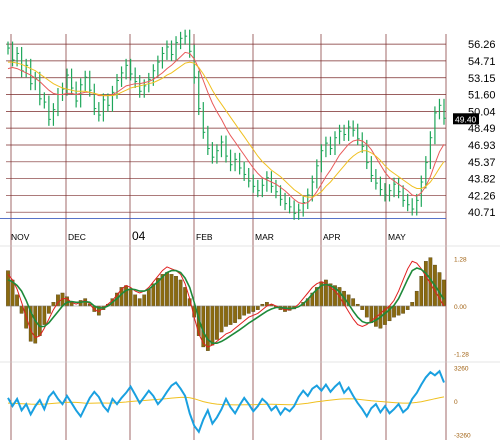 The height and width of the screenshot is (445, 500). Describe the element at coordinates (456, 402) in the screenshot. I see `oscillator-tick-label: 0` at that location.